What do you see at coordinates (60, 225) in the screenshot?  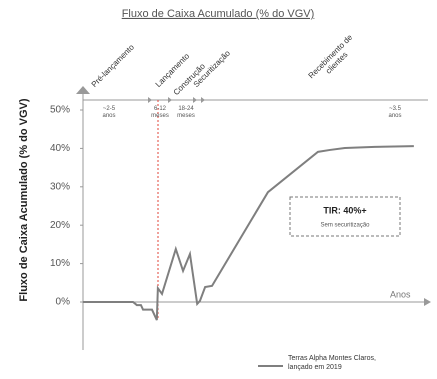 I see `y-tick-label: 20%` at bounding box center [60, 225].